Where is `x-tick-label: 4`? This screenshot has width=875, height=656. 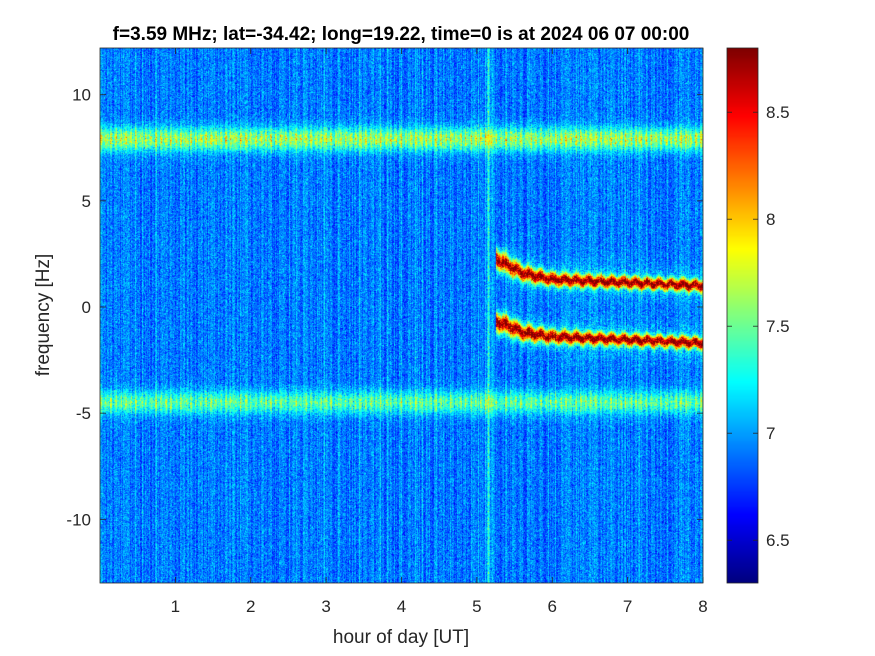
x-tick-label: 4 is located at coordinates (401, 606).